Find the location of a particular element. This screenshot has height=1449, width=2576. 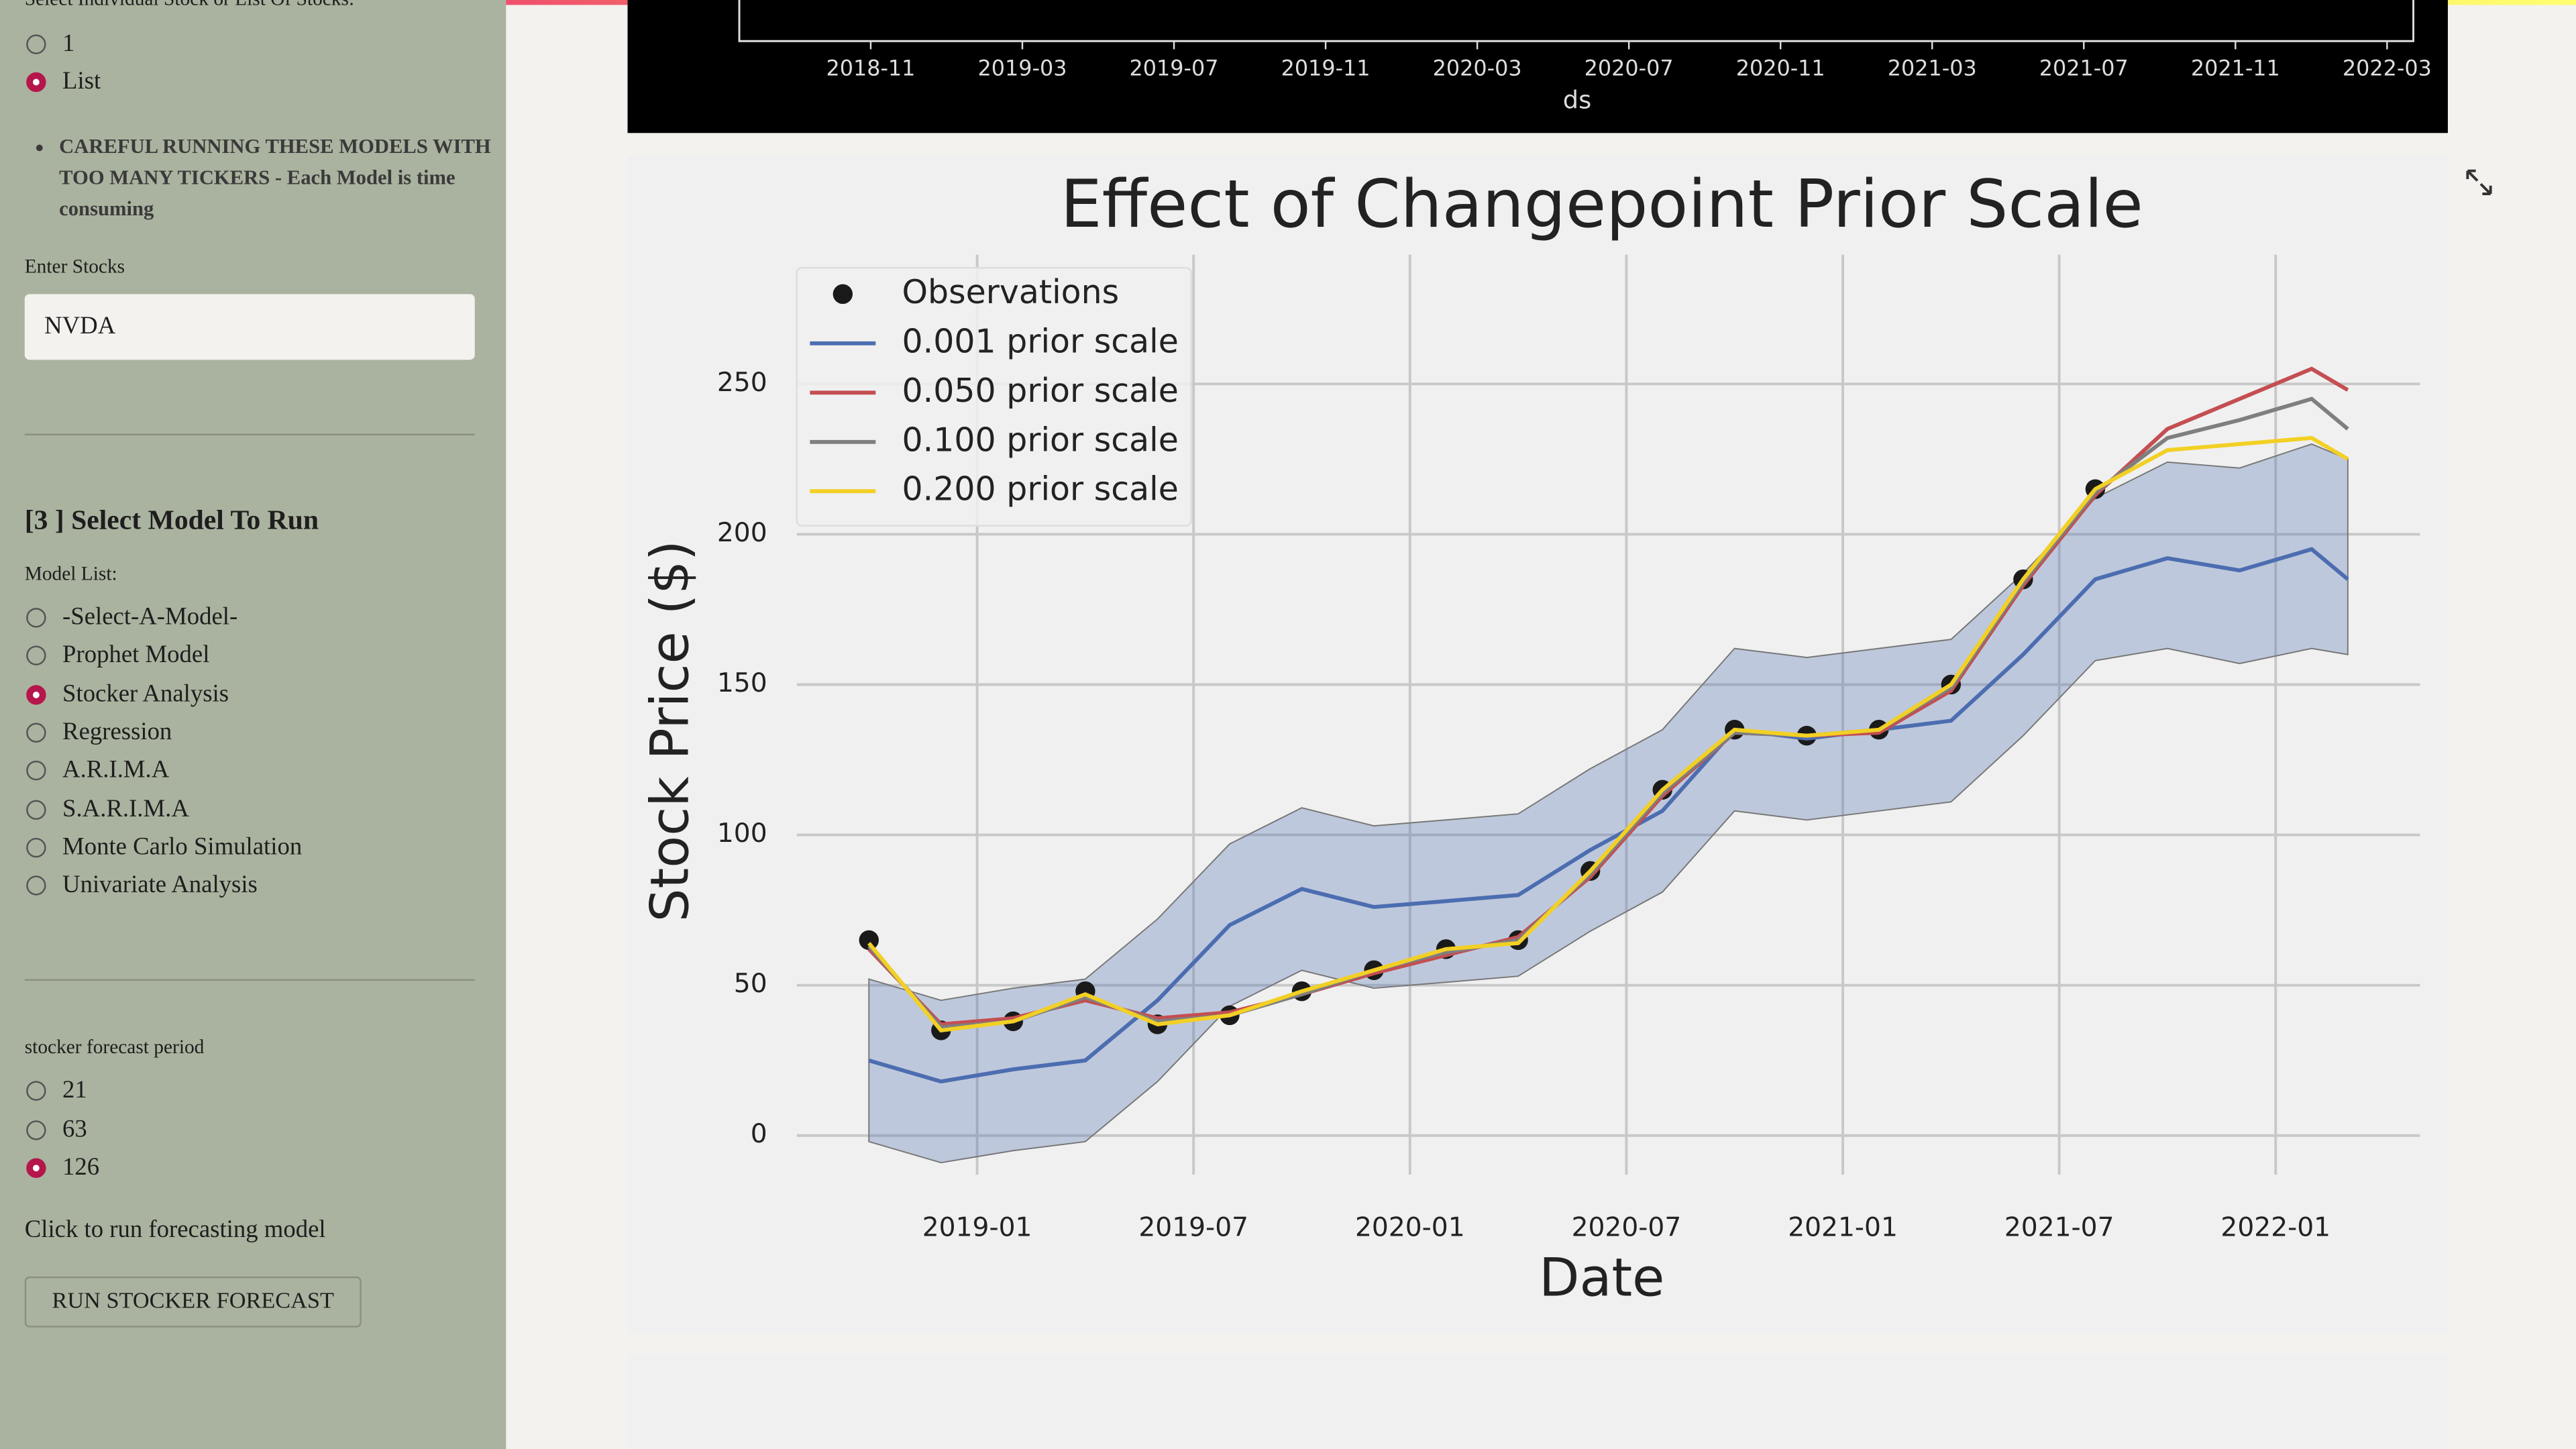

radio-label: Stocker Analysis is located at coordinates (145, 694).